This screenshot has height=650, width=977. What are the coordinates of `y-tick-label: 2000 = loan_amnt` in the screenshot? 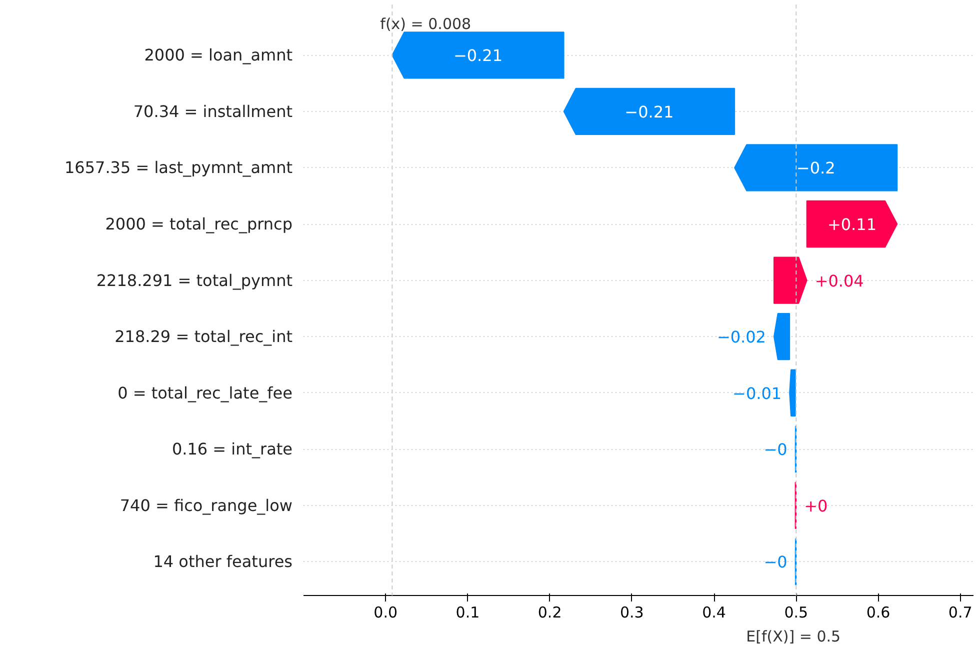 It's located at (218, 55).